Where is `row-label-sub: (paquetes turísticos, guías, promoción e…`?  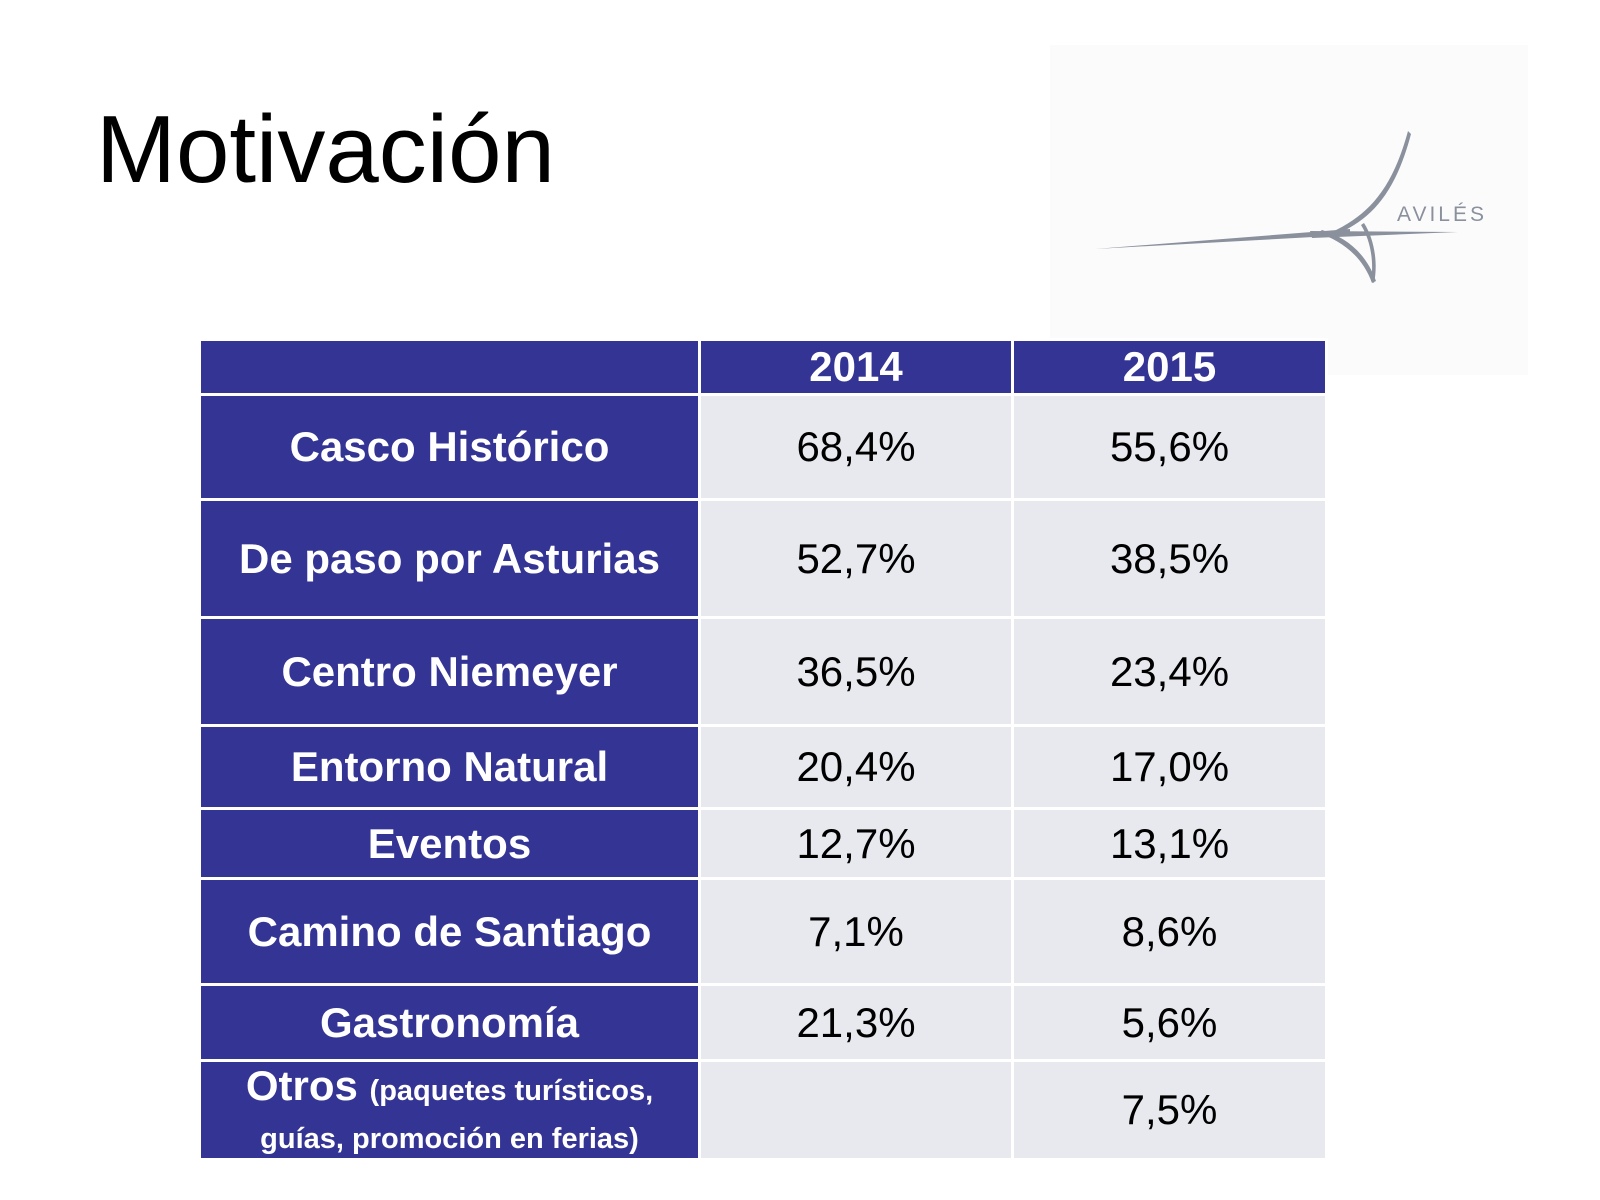 row-label-sub: (paquetes turísticos, guías, promoción e… is located at coordinates (457, 1115).